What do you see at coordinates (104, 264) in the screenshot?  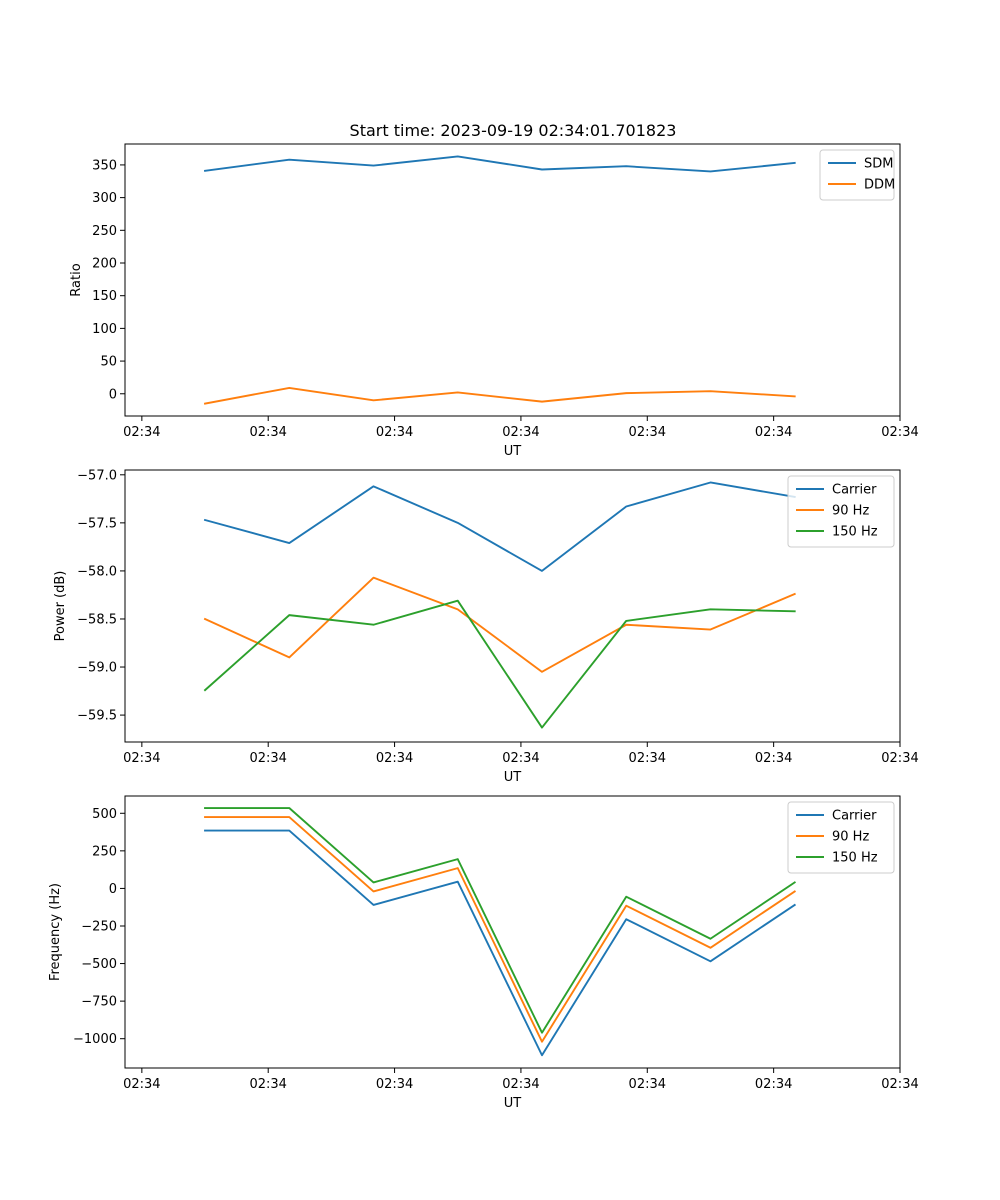 I see `ratio-y-tick-label: 200` at bounding box center [104, 264].